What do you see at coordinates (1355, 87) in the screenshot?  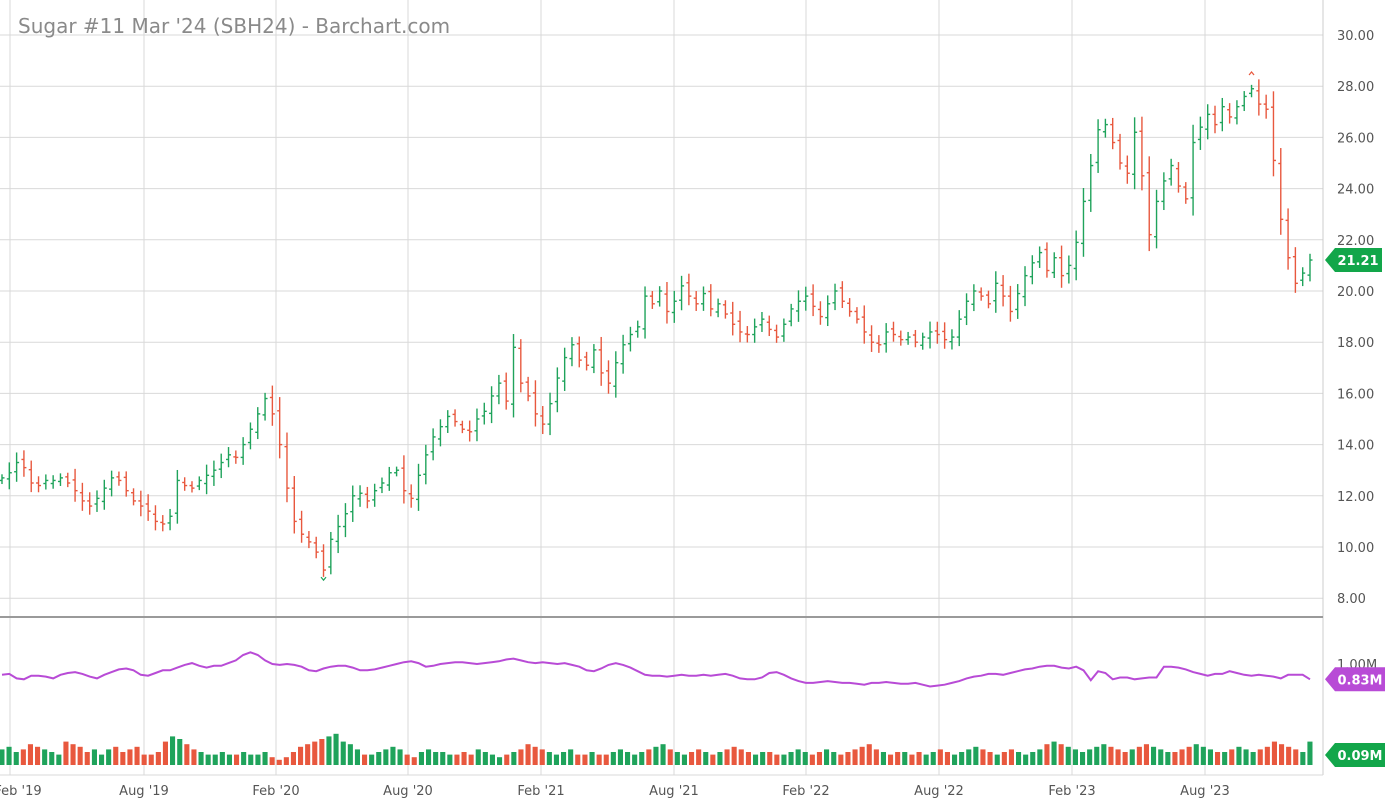 I see `price-tick-label: 28.00` at bounding box center [1355, 87].